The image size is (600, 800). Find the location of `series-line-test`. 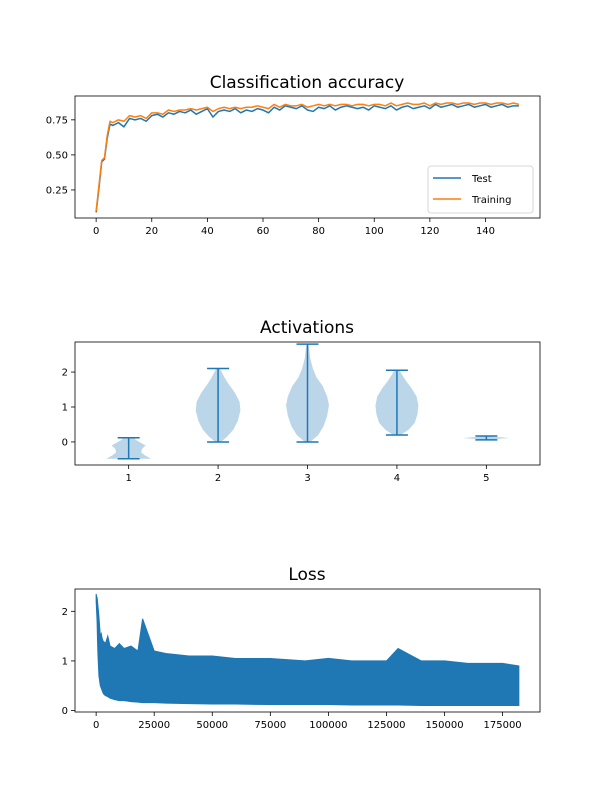

series-line-test is located at coordinates (307, 158).